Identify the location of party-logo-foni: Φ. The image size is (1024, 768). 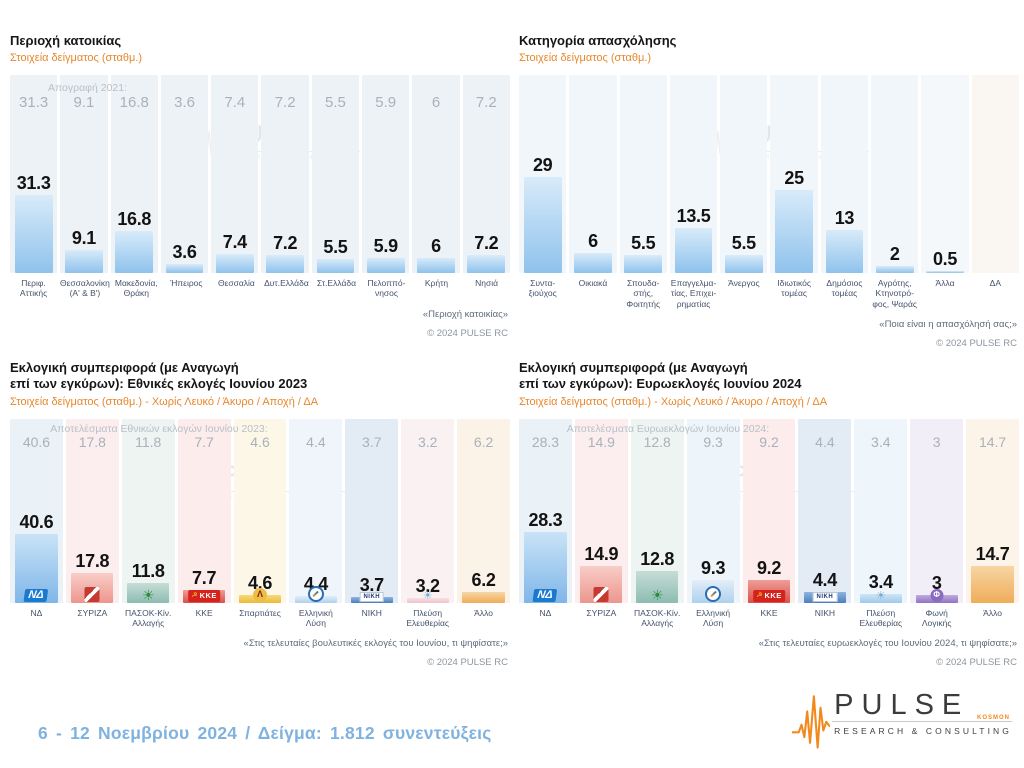
(937, 595).